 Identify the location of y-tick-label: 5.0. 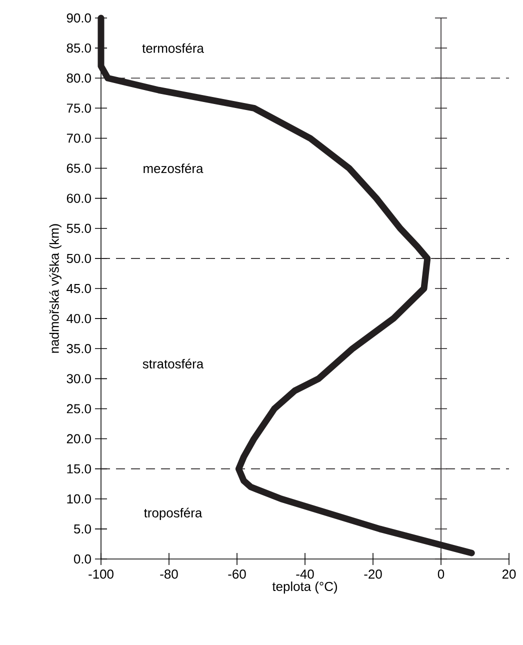
(82, 529).